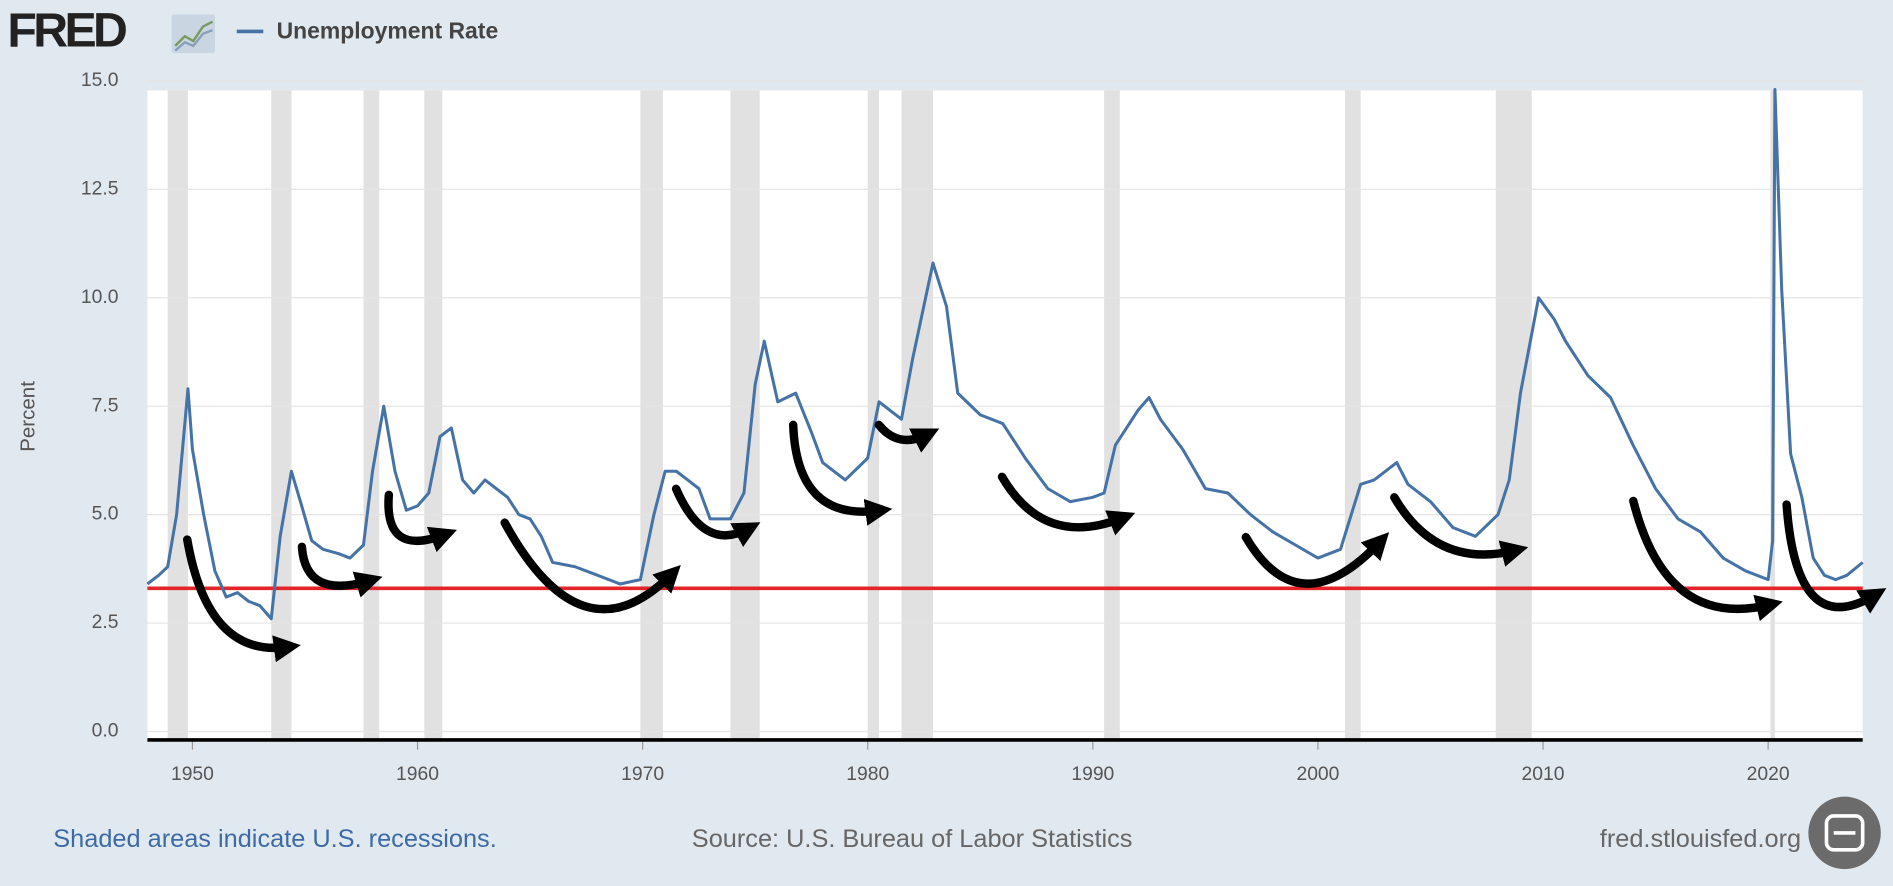 The height and width of the screenshot is (886, 1893). I want to click on y-axis-label: Percent, so click(28, 416).